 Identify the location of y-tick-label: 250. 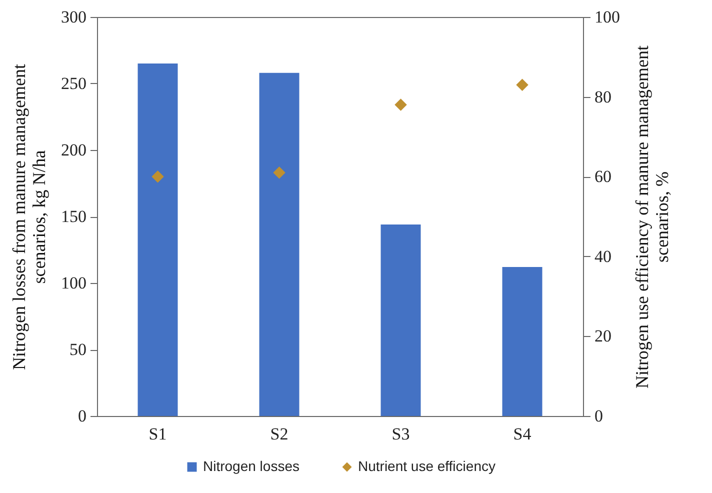
(73, 83).